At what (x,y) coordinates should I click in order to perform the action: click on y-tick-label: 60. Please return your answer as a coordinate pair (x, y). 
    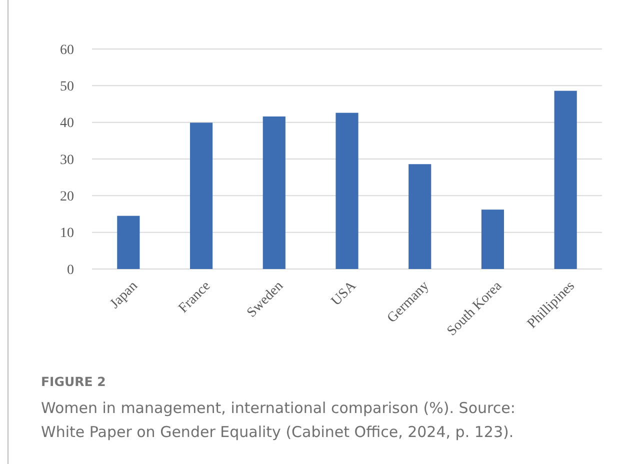
    Looking at the image, I should click on (67, 50).